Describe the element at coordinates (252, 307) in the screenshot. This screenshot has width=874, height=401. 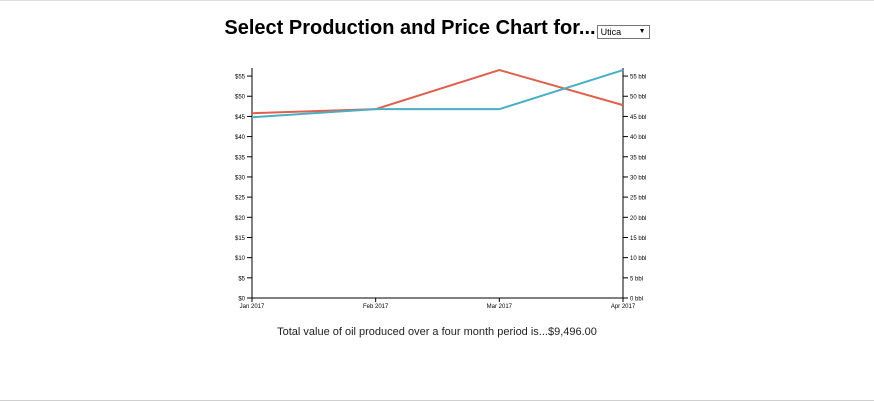
I see `x-tick-label: Jan 2017` at that location.